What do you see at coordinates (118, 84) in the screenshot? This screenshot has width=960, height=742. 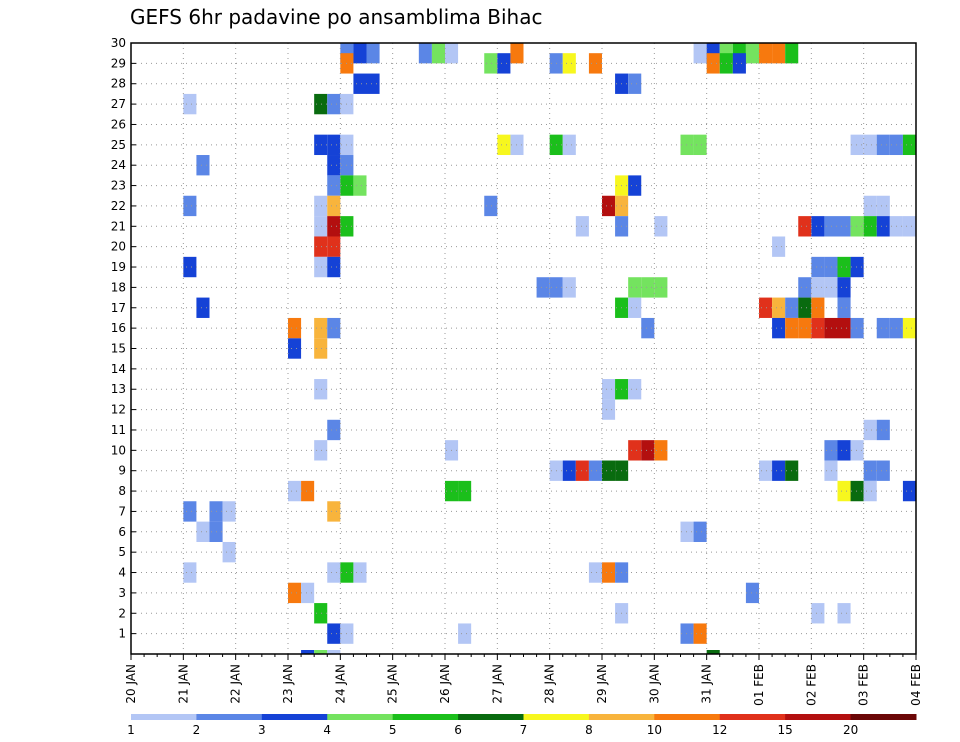 I see `y-tick-label: 28` at bounding box center [118, 84].